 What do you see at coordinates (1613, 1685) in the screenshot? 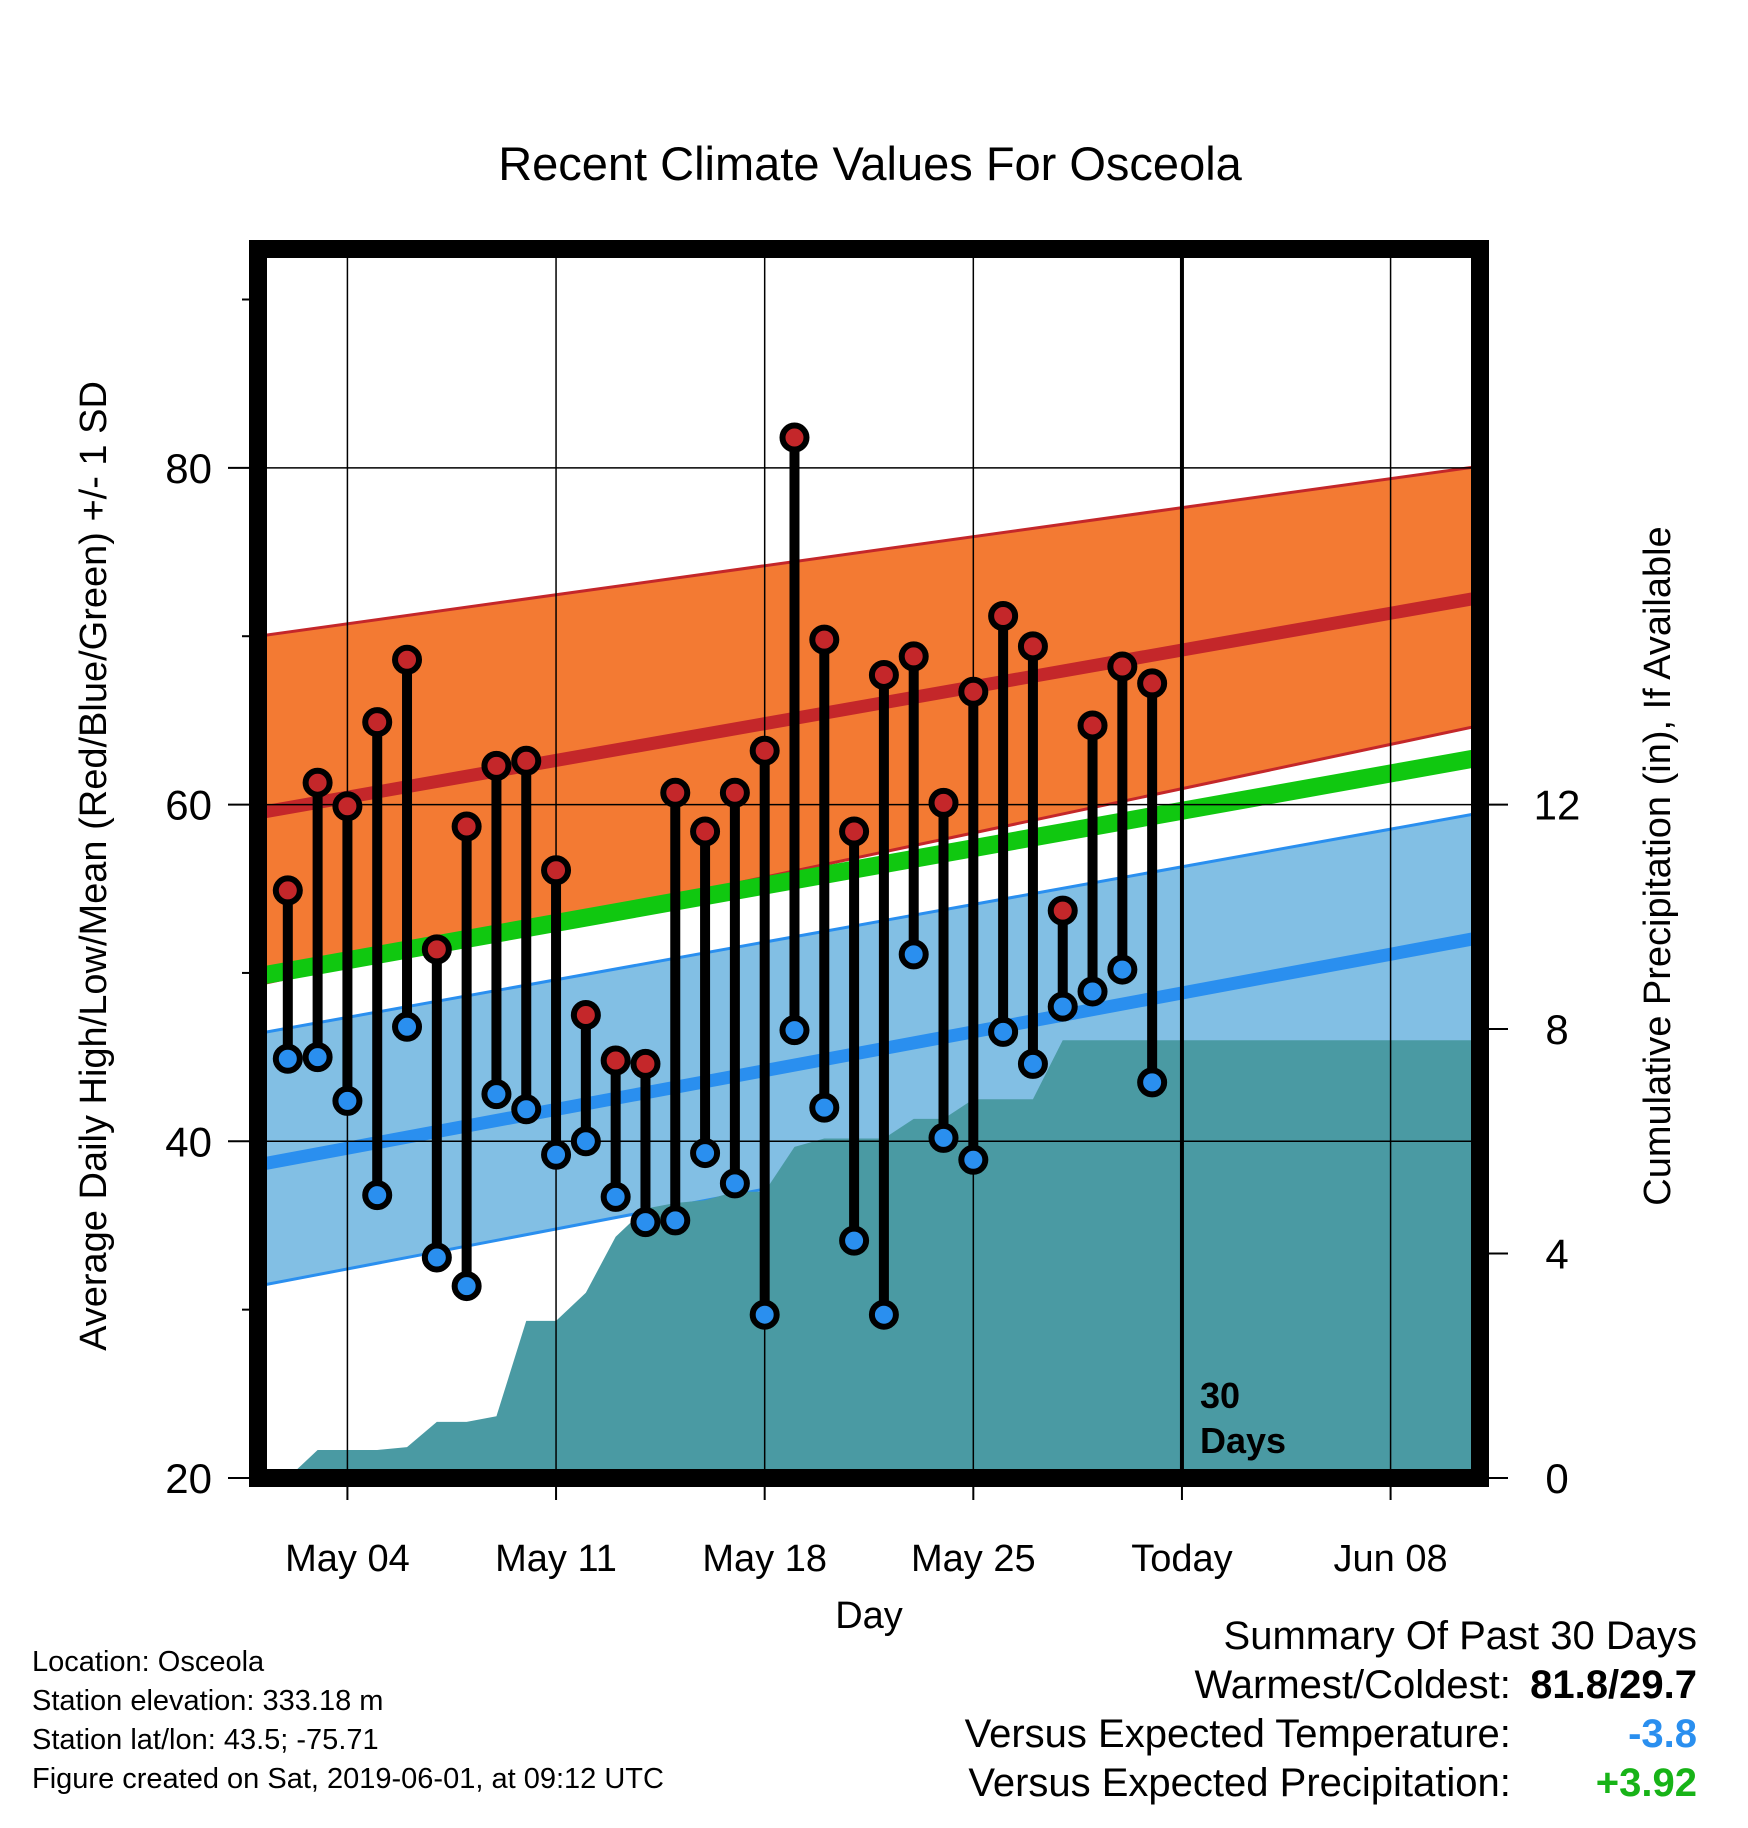
I see `warmest-coldest-value: 81.8/29.7` at bounding box center [1613, 1685].